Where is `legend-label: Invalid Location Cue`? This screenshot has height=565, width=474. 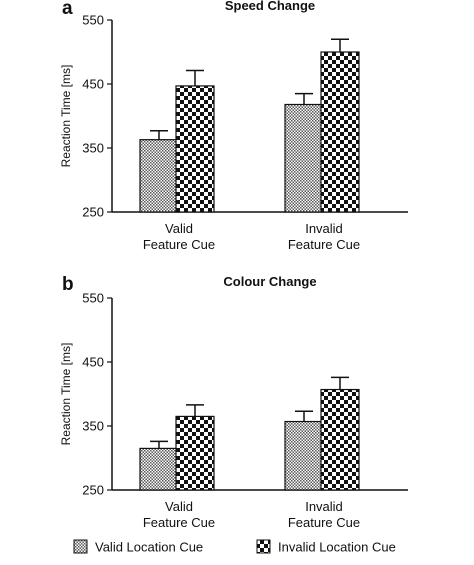 legend-label: Invalid Location Cue is located at coordinates (337, 547).